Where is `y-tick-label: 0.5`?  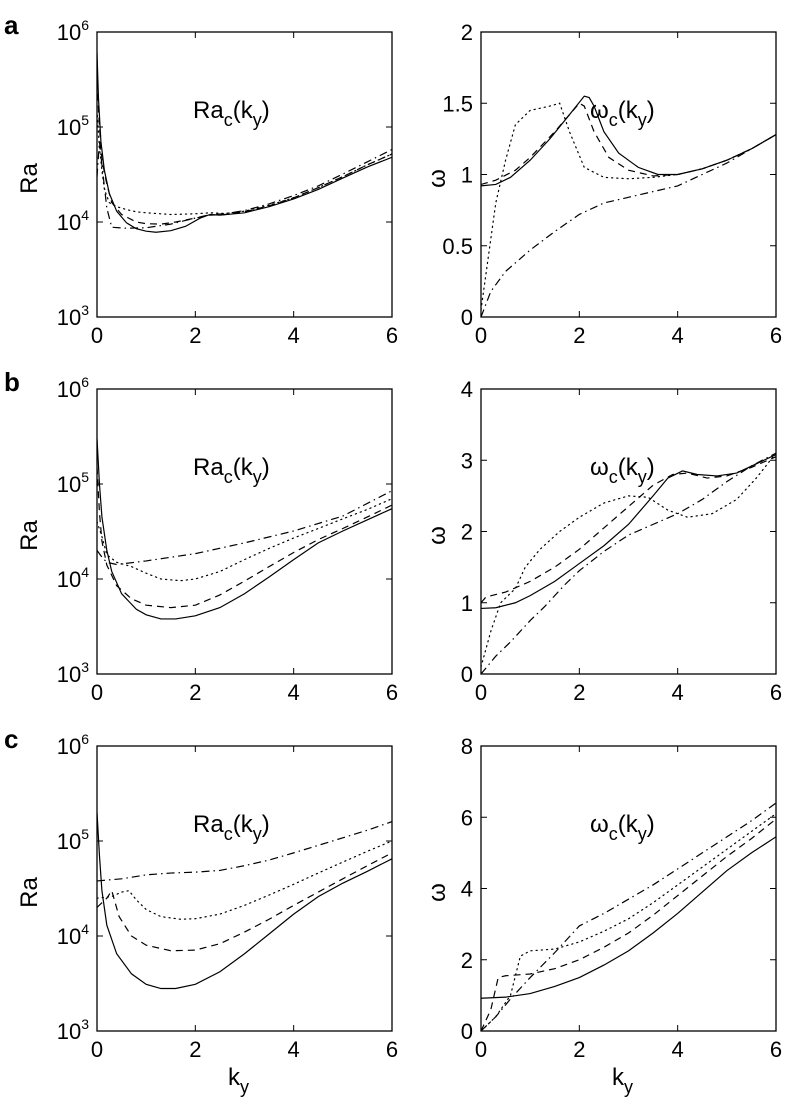 y-tick-label: 0.5 is located at coordinates (457, 246).